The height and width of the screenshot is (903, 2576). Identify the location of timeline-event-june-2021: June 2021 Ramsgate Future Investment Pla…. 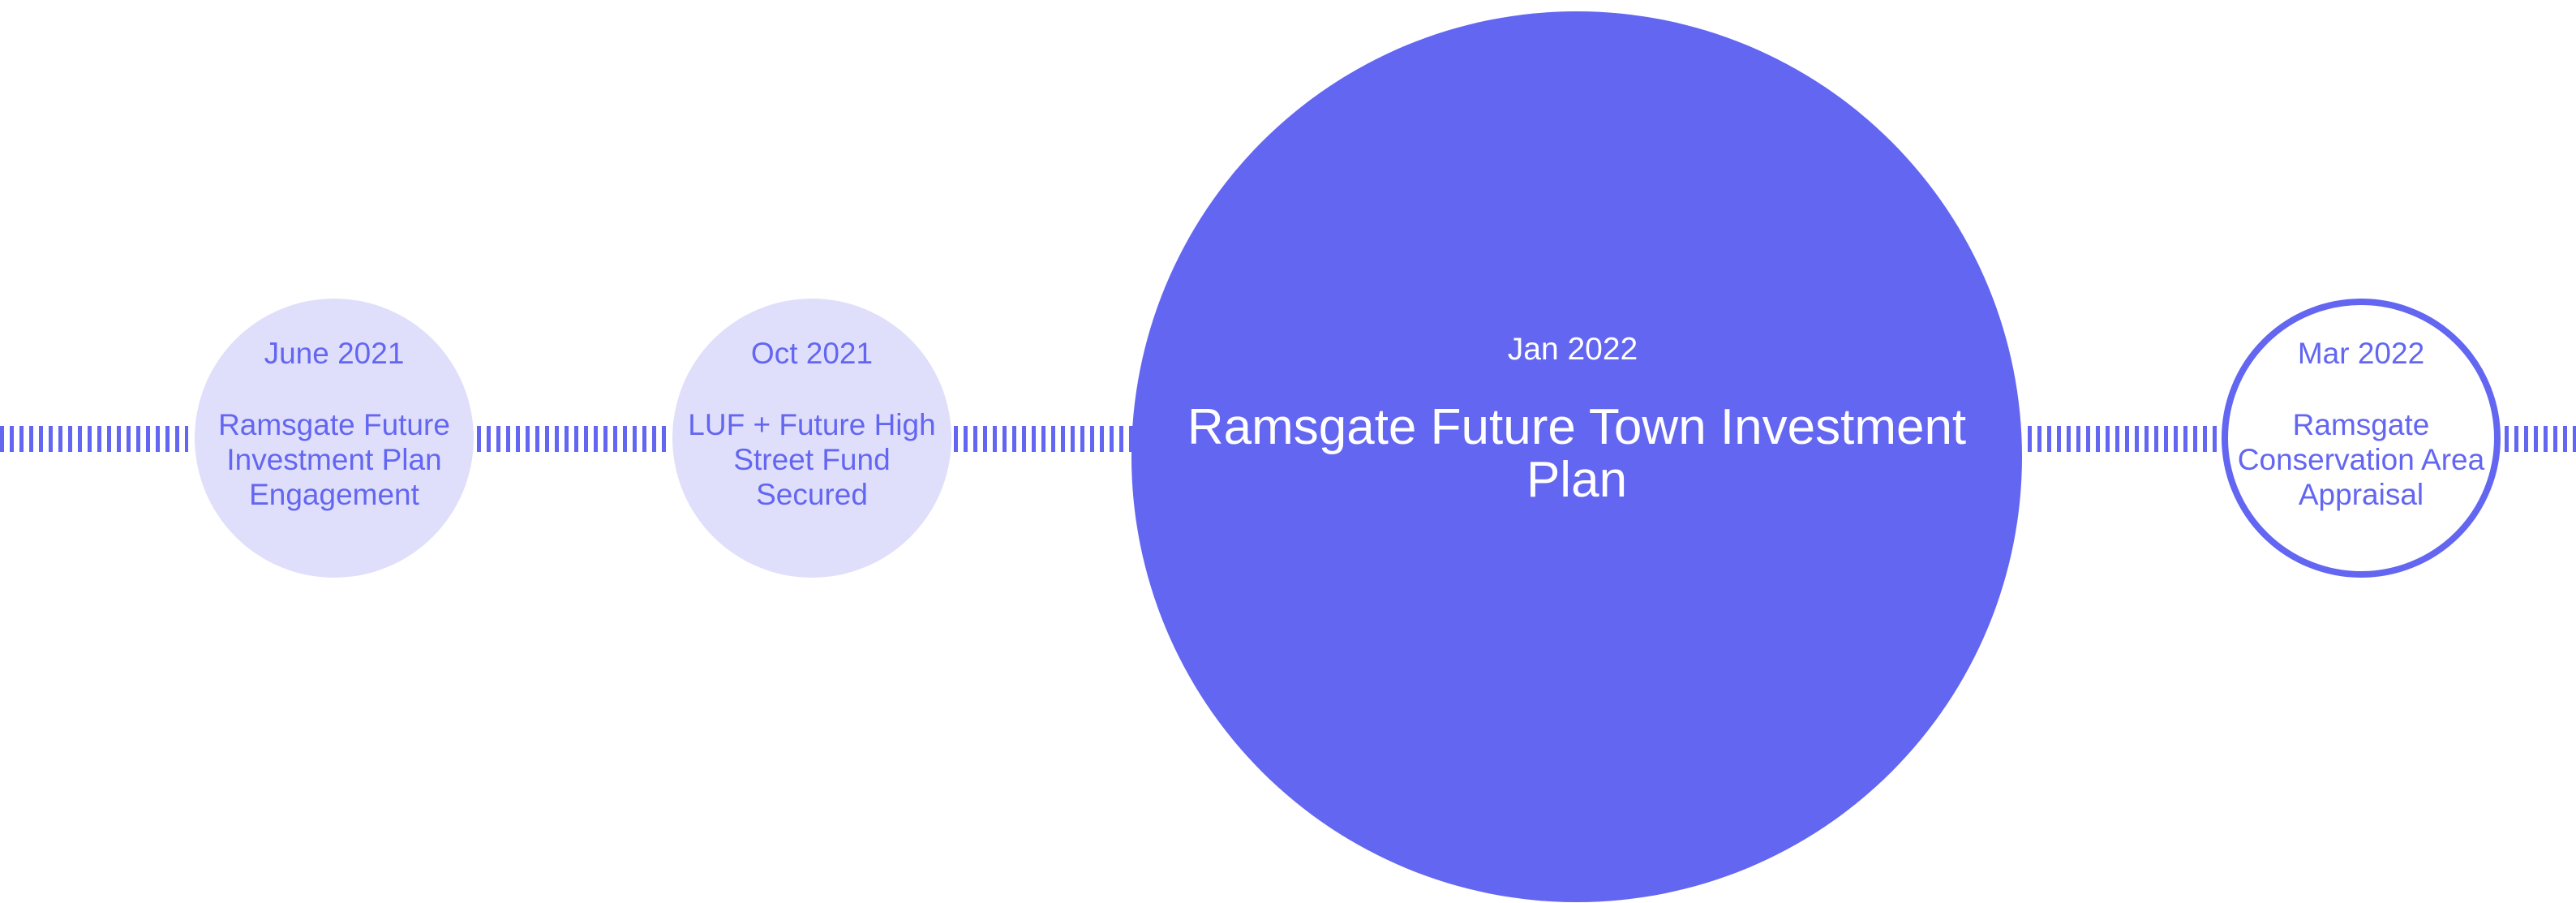
(334, 438).